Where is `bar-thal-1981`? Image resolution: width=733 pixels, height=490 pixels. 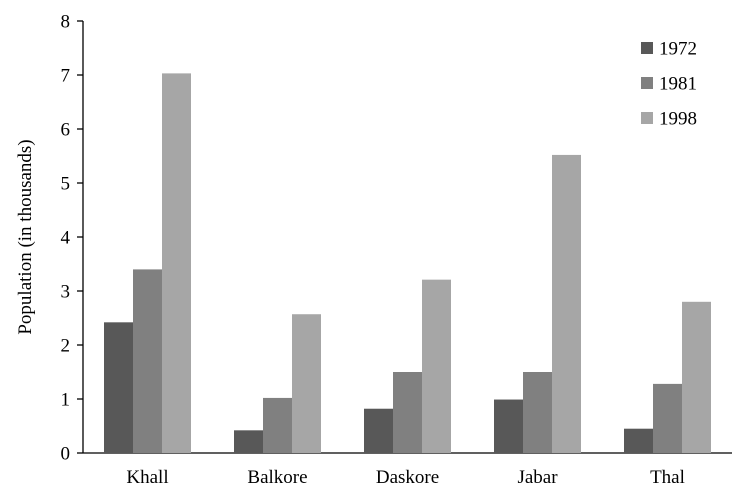 bar-thal-1981 is located at coordinates (667, 418).